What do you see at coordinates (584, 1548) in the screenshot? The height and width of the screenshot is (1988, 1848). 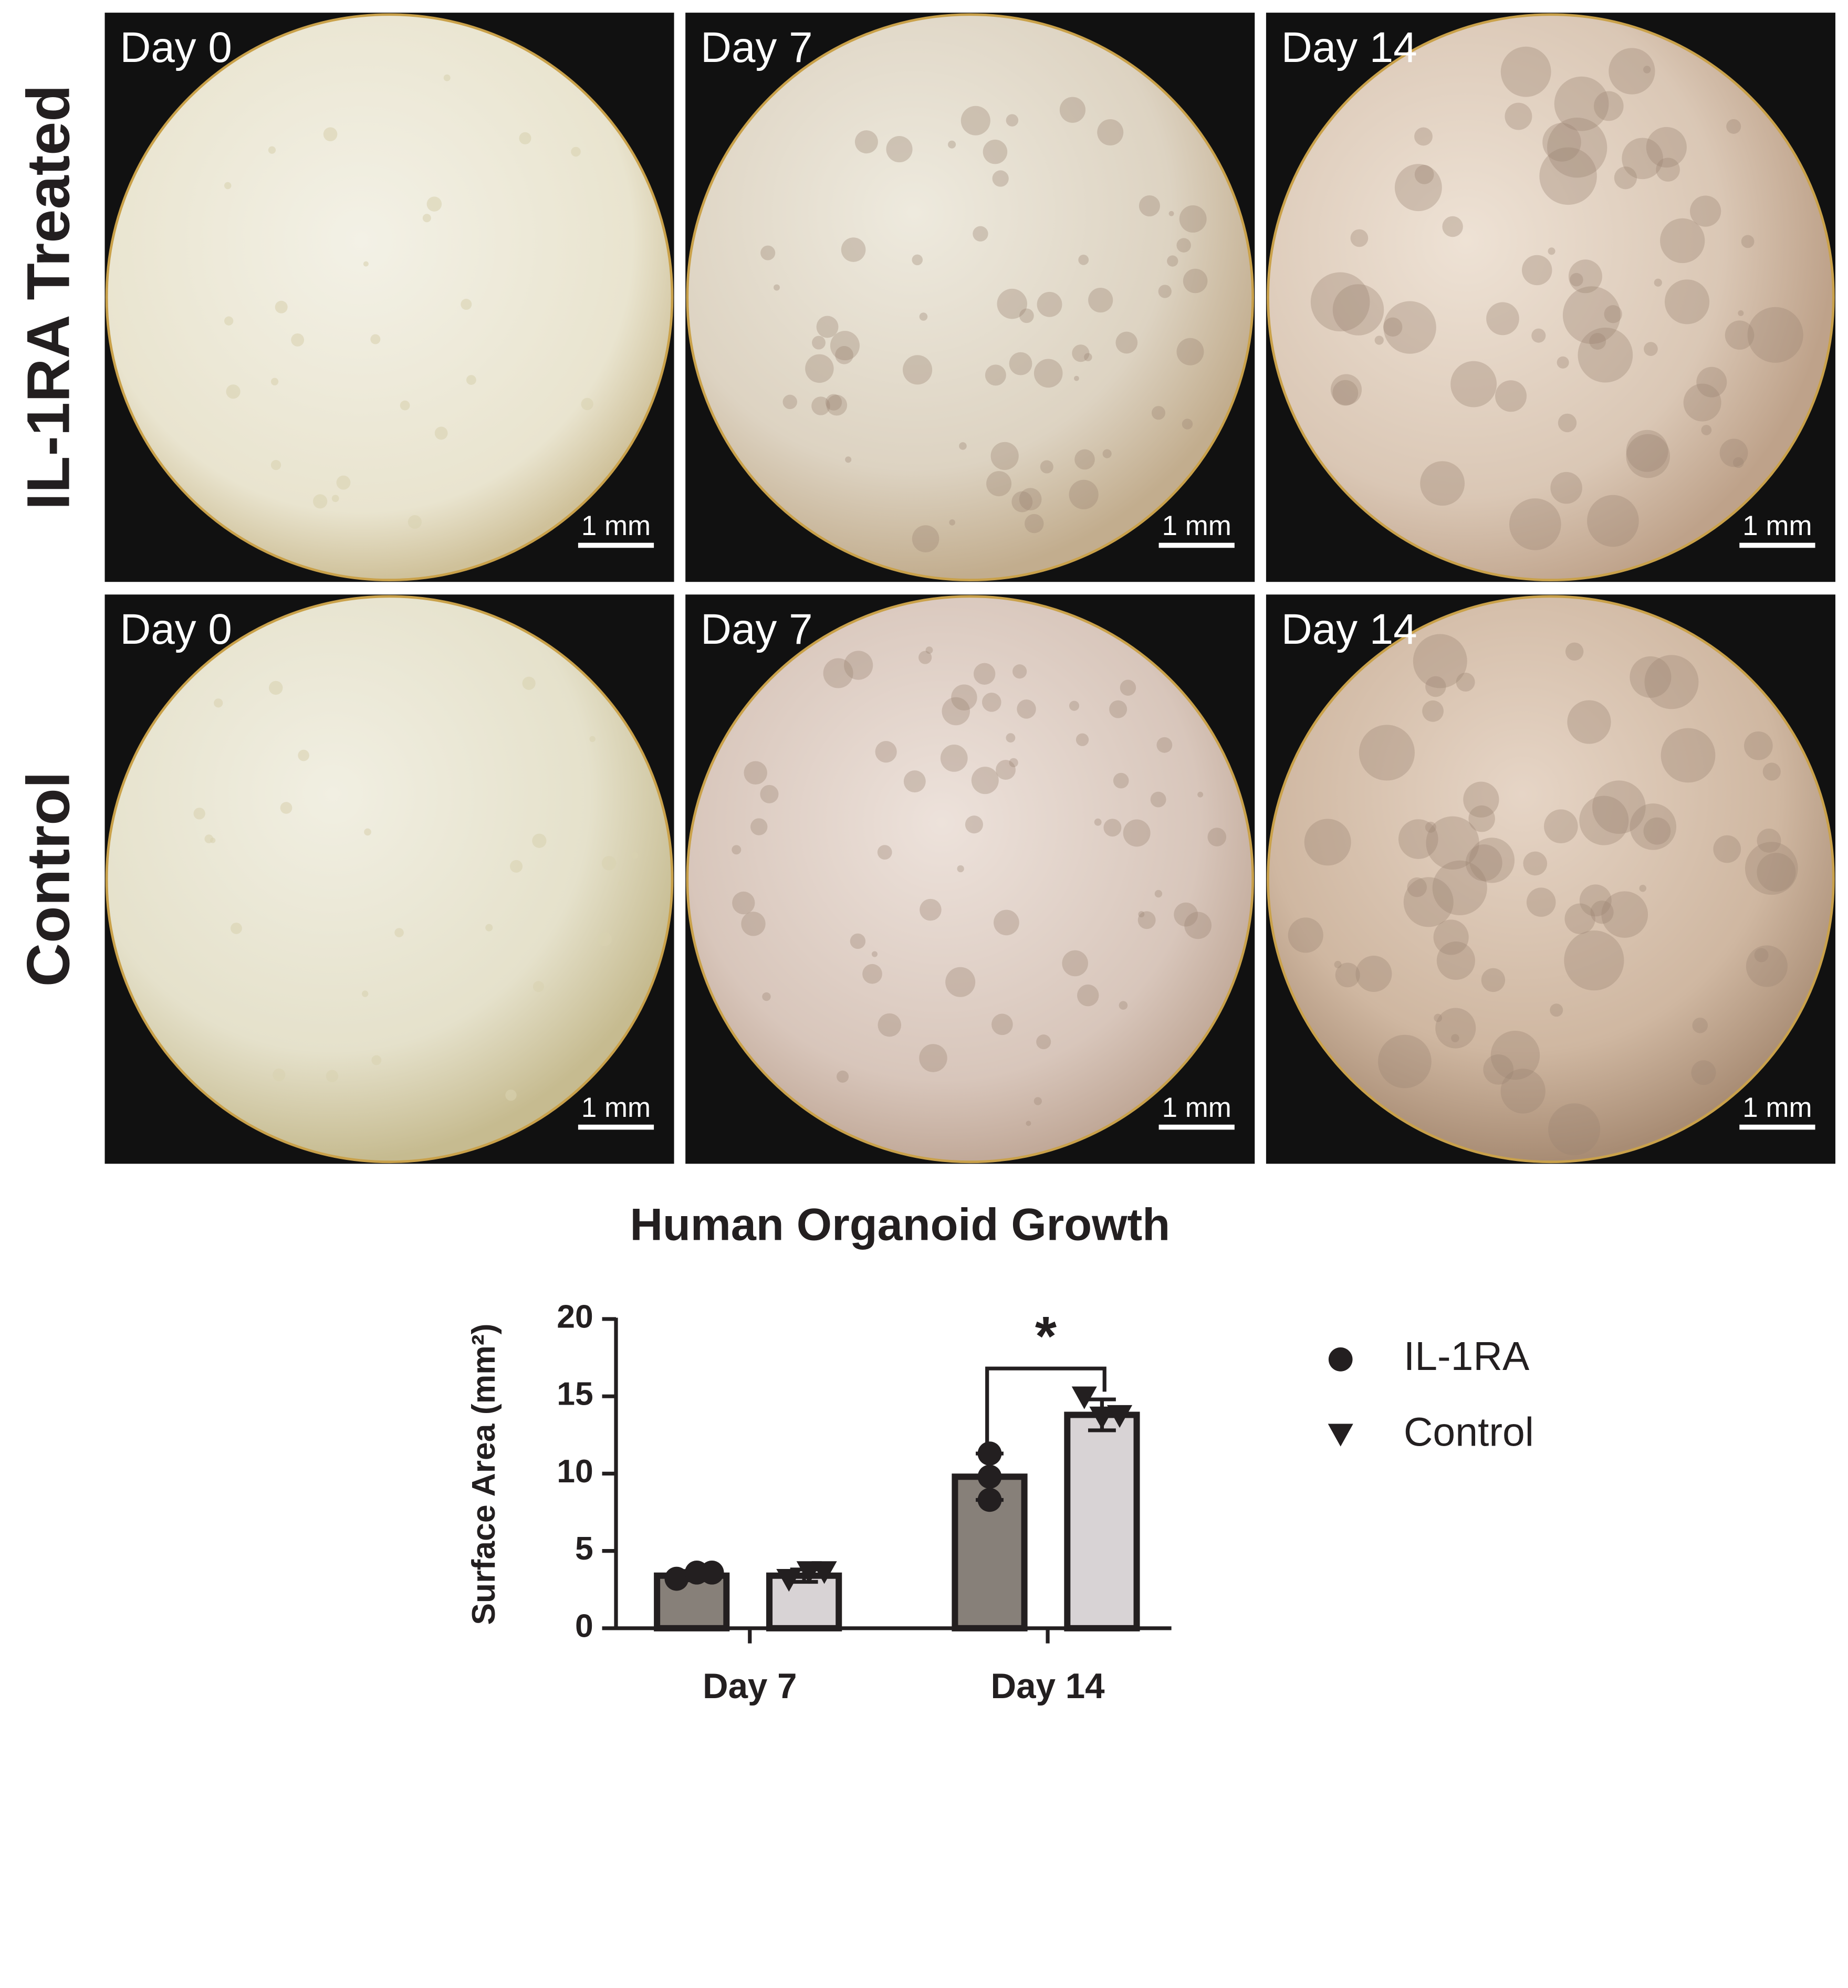 I see `y-tick-label: 5` at bounding box center [584, 1548].